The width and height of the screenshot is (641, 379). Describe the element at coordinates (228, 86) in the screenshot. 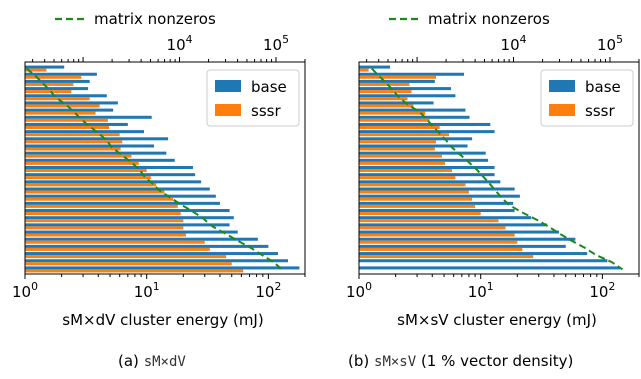

I see `legend-swatch-base` at that location.